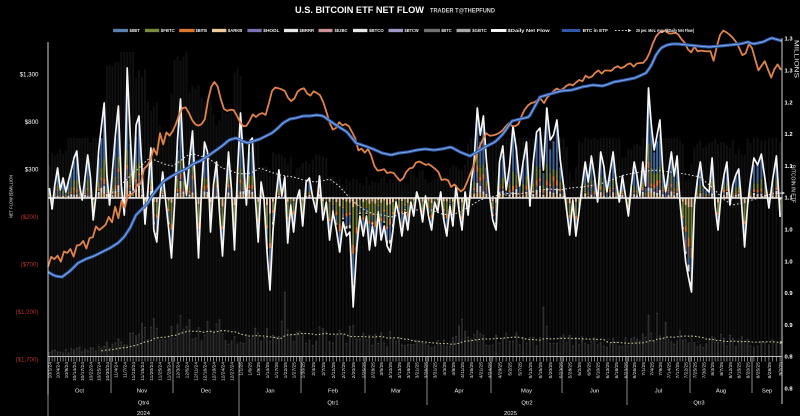 This screenshot has width=800, height=416. Describe the element at coordinates (596, 30) in the screenshot. I see `svg-text: BTC in ETF` at that location.